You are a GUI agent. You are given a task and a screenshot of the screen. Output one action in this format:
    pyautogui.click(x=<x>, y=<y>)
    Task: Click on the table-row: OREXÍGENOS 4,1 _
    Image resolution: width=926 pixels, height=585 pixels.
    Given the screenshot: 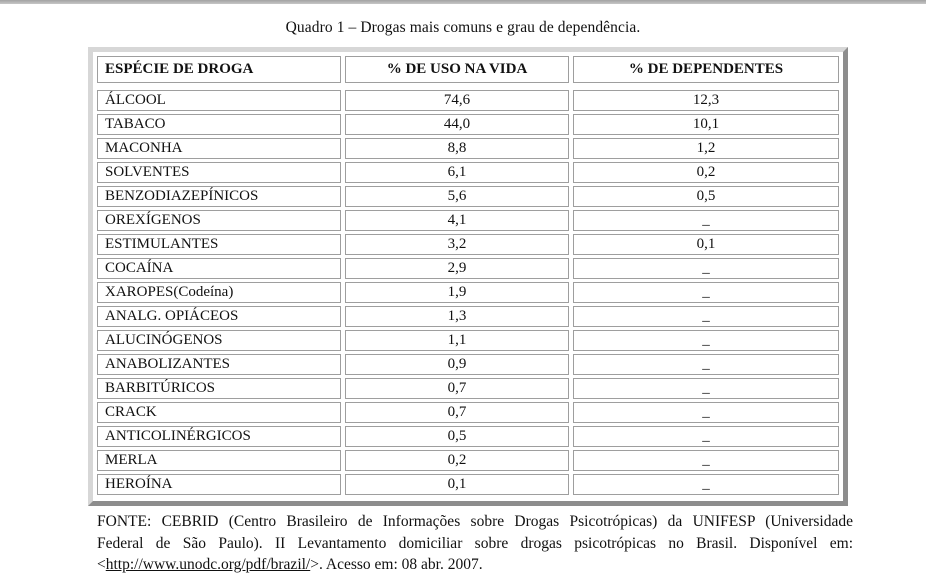 What is the action you would take?
    pyautogui.click(x=468, y=220)
    